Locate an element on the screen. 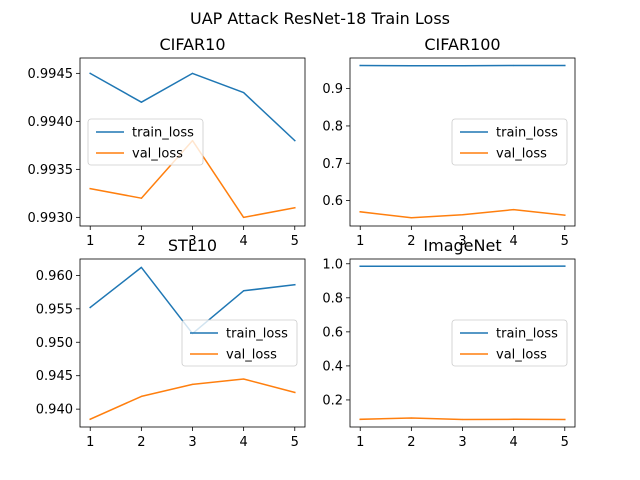 Image resolution: width=640 pixels, height=480 pixels. y-tick-label: 0.4 is located at coordinates (332, 366).